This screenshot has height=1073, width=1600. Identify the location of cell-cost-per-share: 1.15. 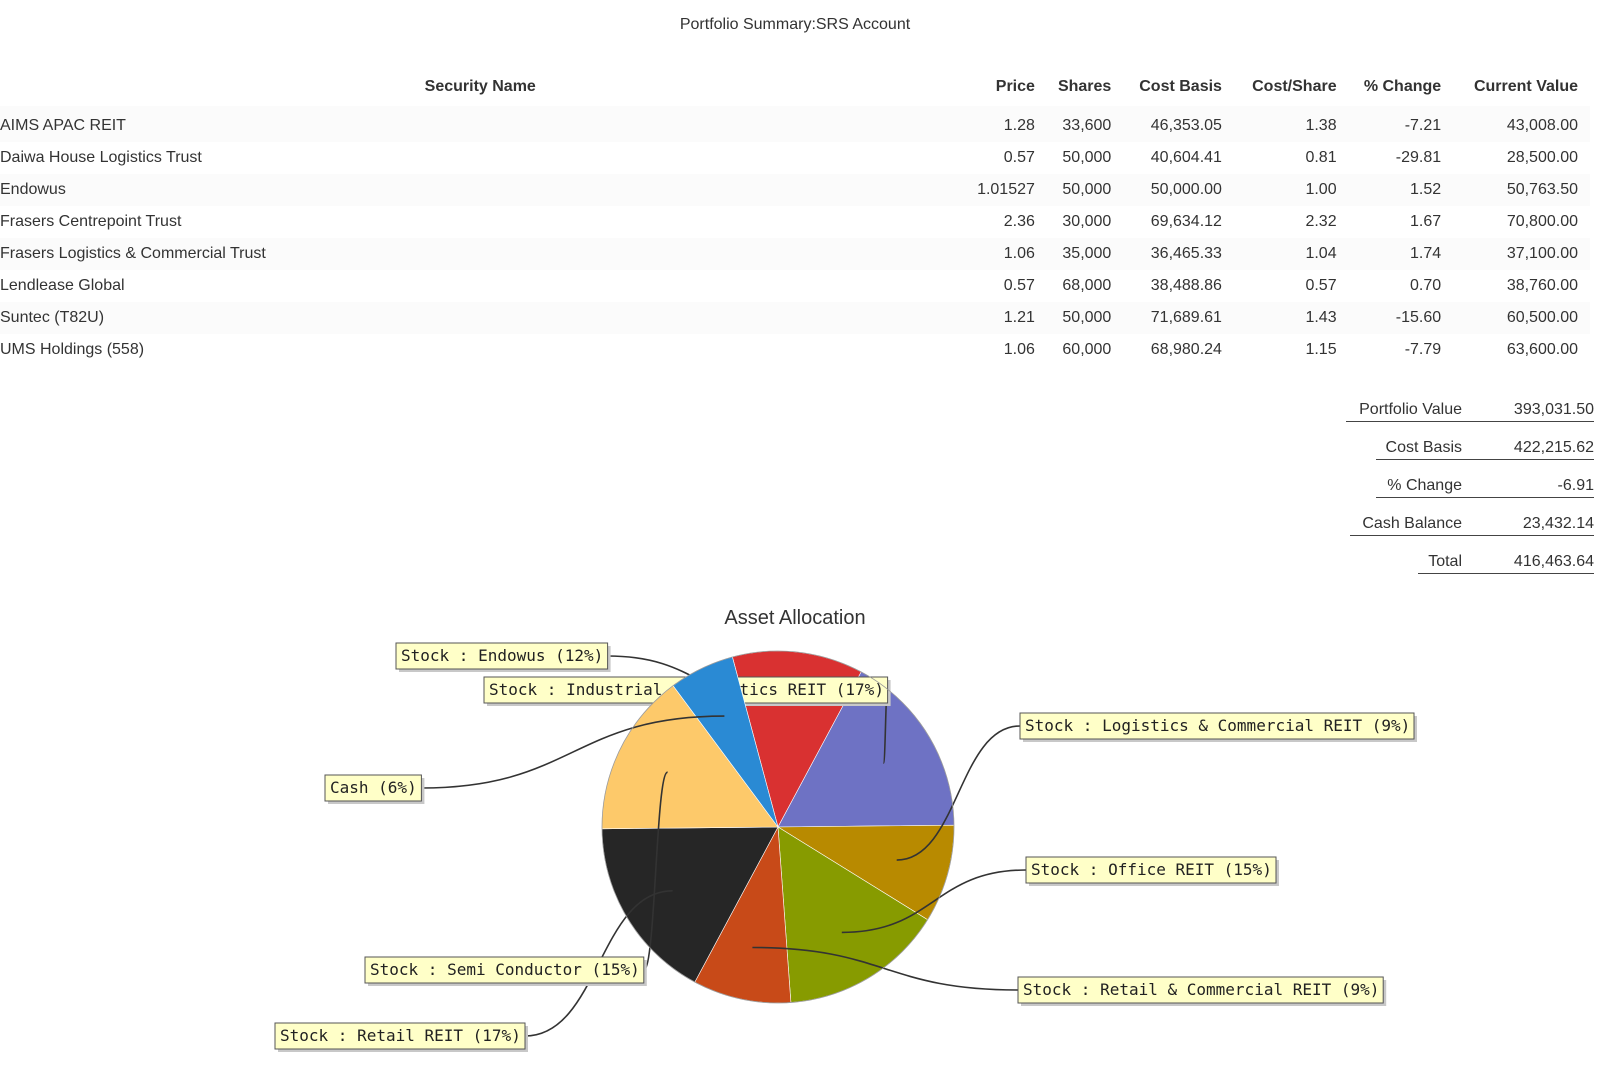
(1321, 349).